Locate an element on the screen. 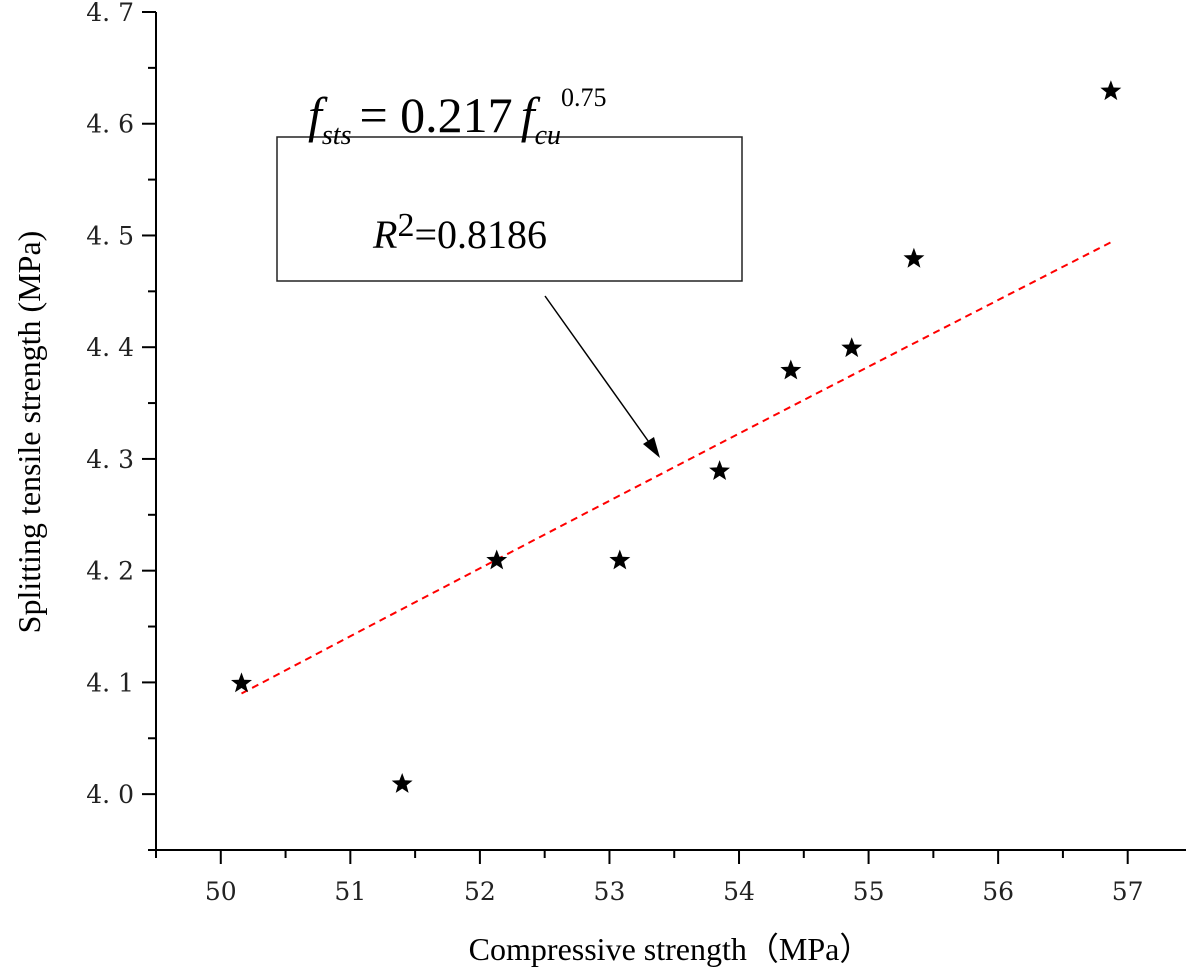  y-tick-label: 4. 7 is located at coordinates (110, 13).